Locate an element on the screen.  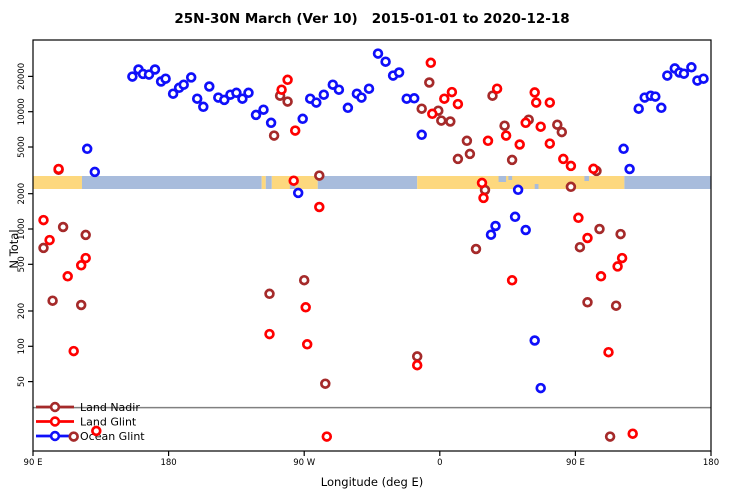
y-tick-label: 100 is located at coordinates (22, 346).